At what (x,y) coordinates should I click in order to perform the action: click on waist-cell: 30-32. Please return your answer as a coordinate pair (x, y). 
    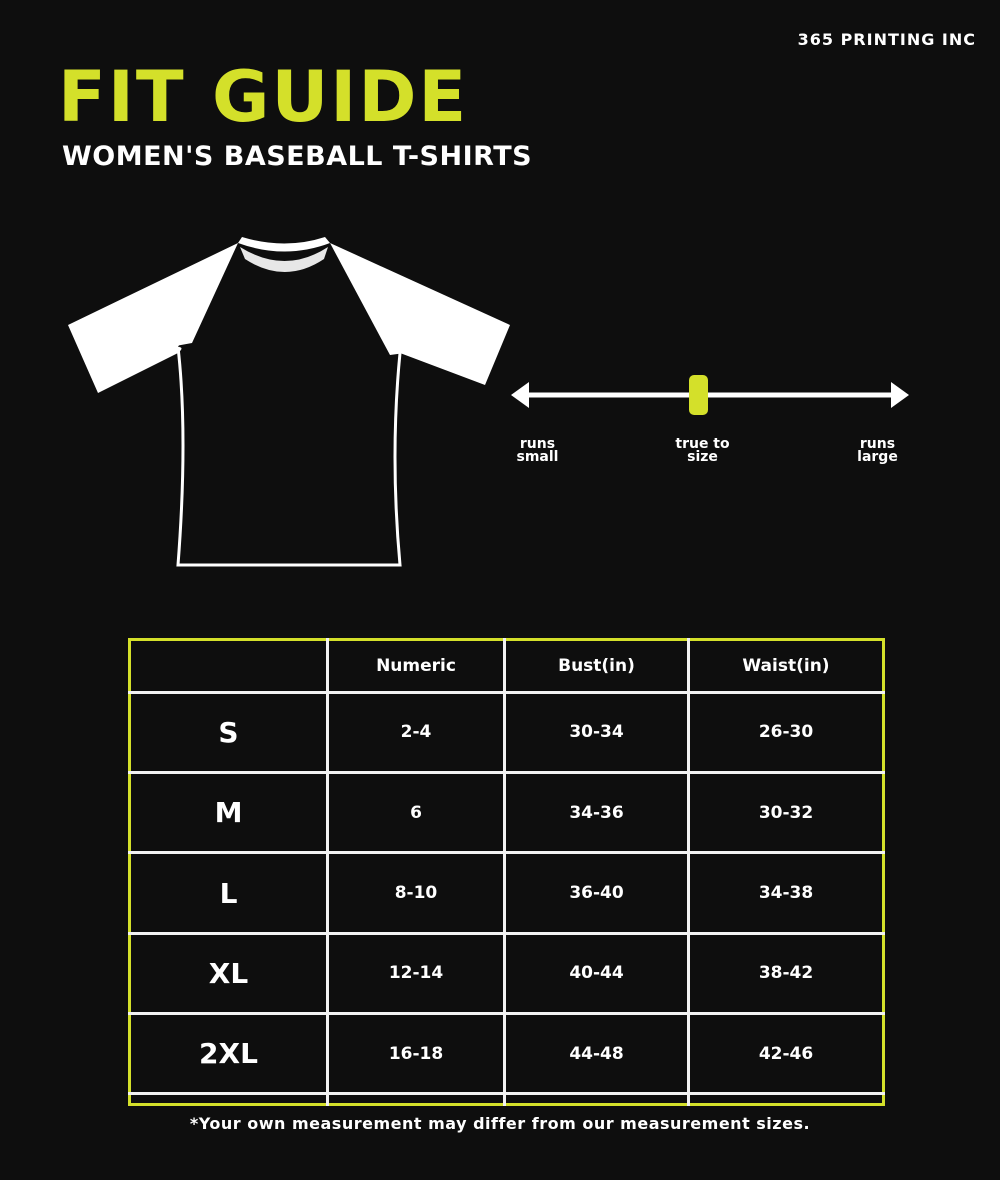
    Looking at the image, I should click on (785, 813).